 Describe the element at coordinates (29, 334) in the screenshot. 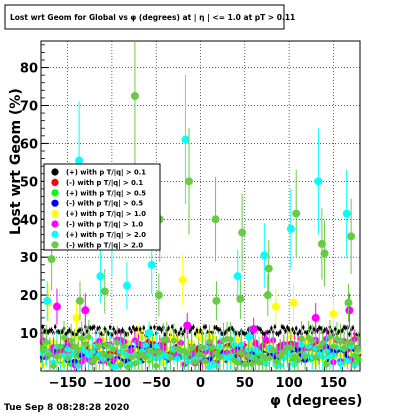

I see `y-tick-label: 10` at that location.